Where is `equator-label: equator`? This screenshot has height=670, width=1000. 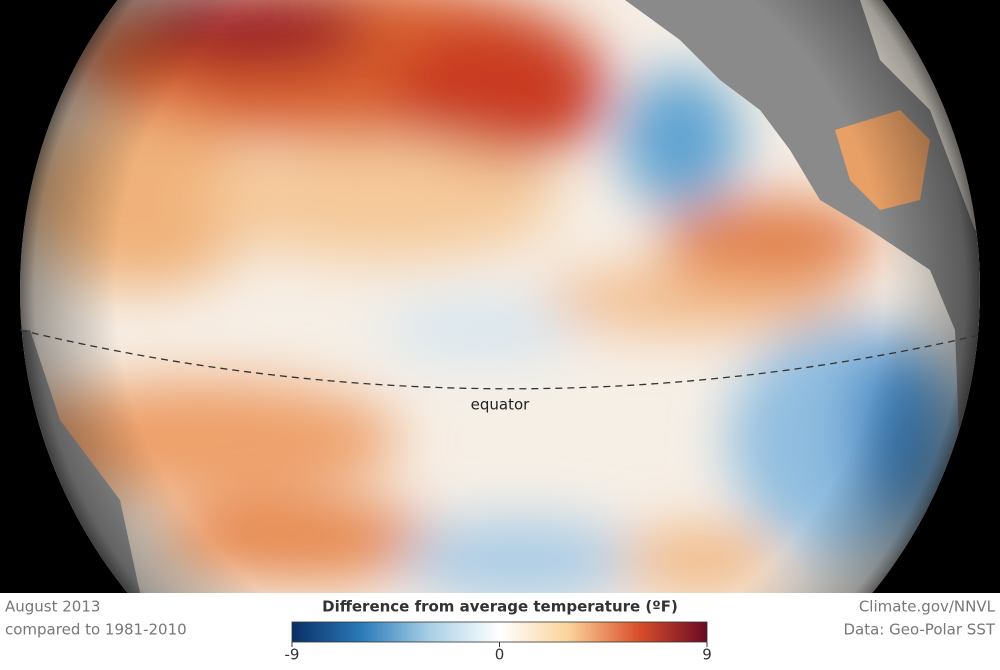 equator-label: equator is located at coordinates (501, 405).